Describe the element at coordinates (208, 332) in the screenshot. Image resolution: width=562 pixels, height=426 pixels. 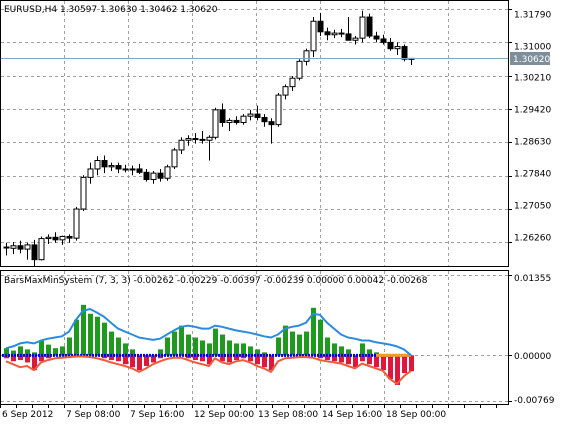
I see `upper-signal-line` at that location.